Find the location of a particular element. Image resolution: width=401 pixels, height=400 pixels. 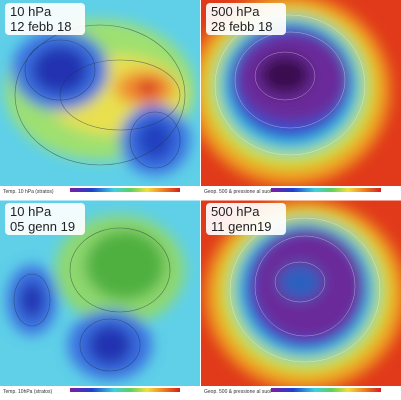

caption: Temp. 10hPa (stratos) is located at coordinates (28, 392).